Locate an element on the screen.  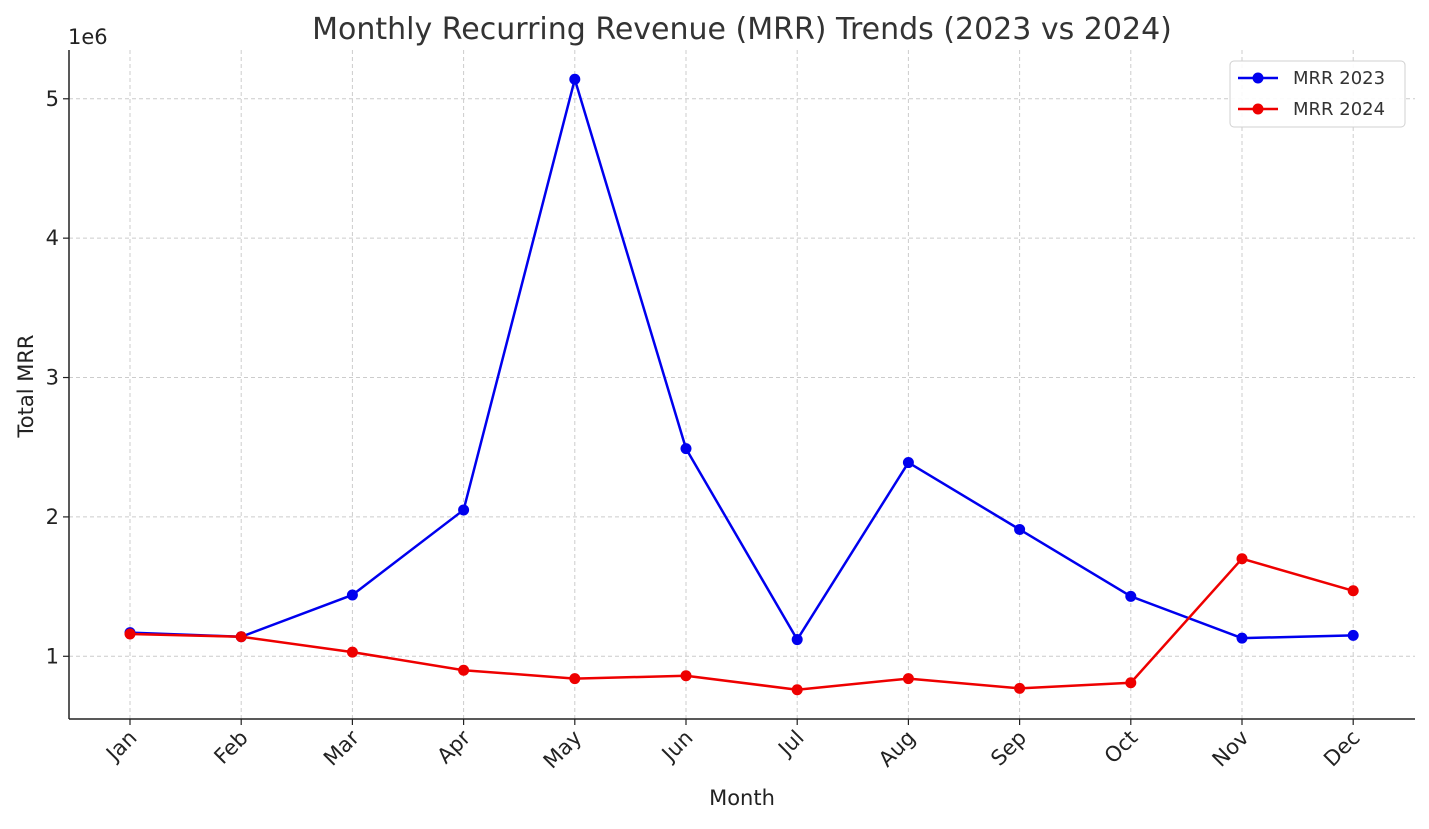
legend-label: MRR 2023 is located at coordinates (1339, 78).